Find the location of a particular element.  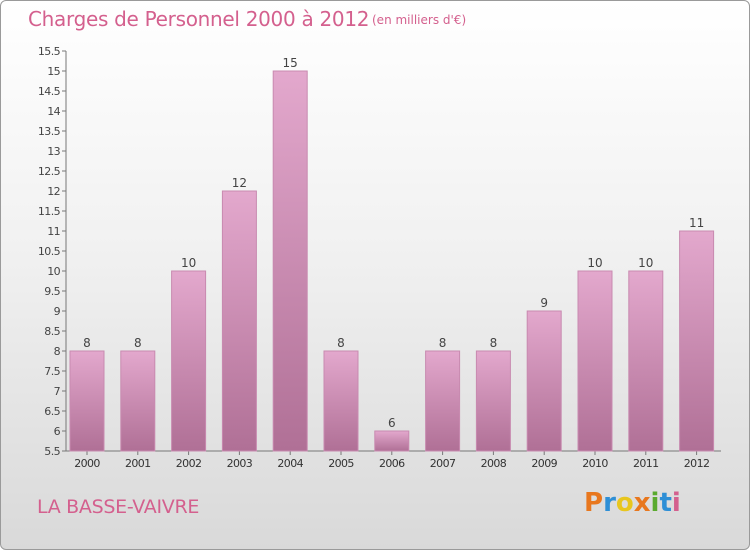

x-tick-label: 2003 is located at coordinates (240, 463).